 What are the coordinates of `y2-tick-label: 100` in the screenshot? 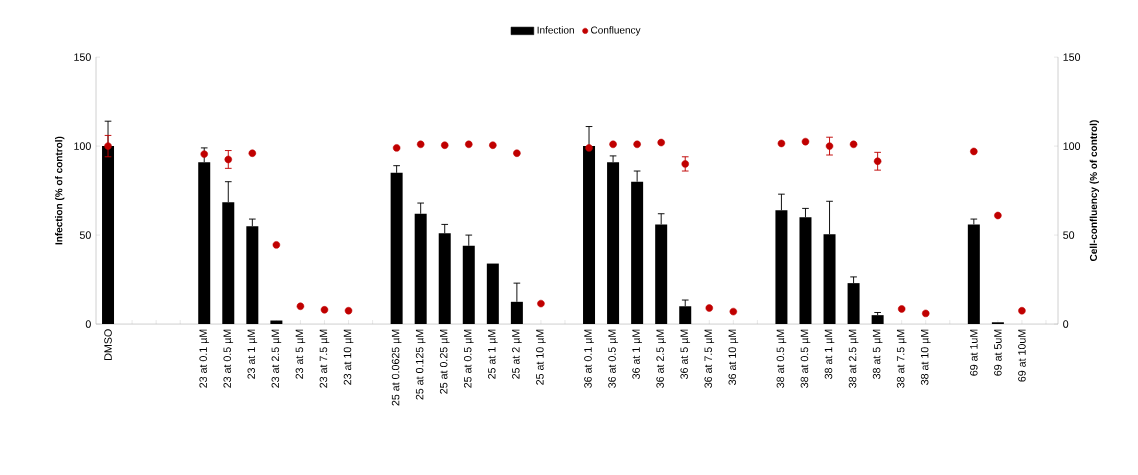 It's located at (1072, 146).